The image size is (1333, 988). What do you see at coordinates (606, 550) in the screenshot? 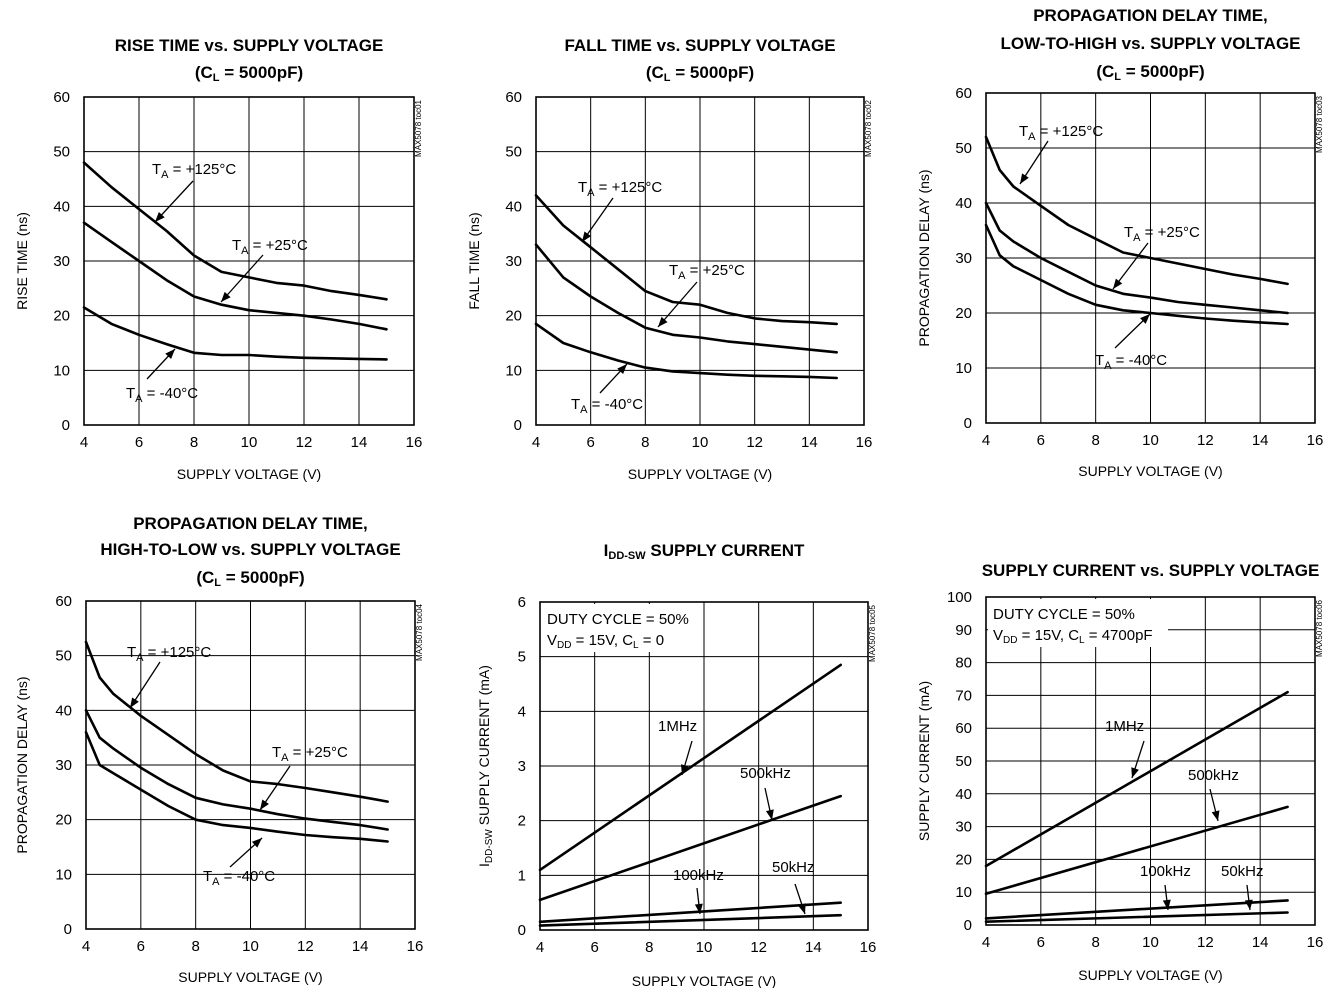
I see `chart-title-symbol: I` at bounding box center [606, 550].